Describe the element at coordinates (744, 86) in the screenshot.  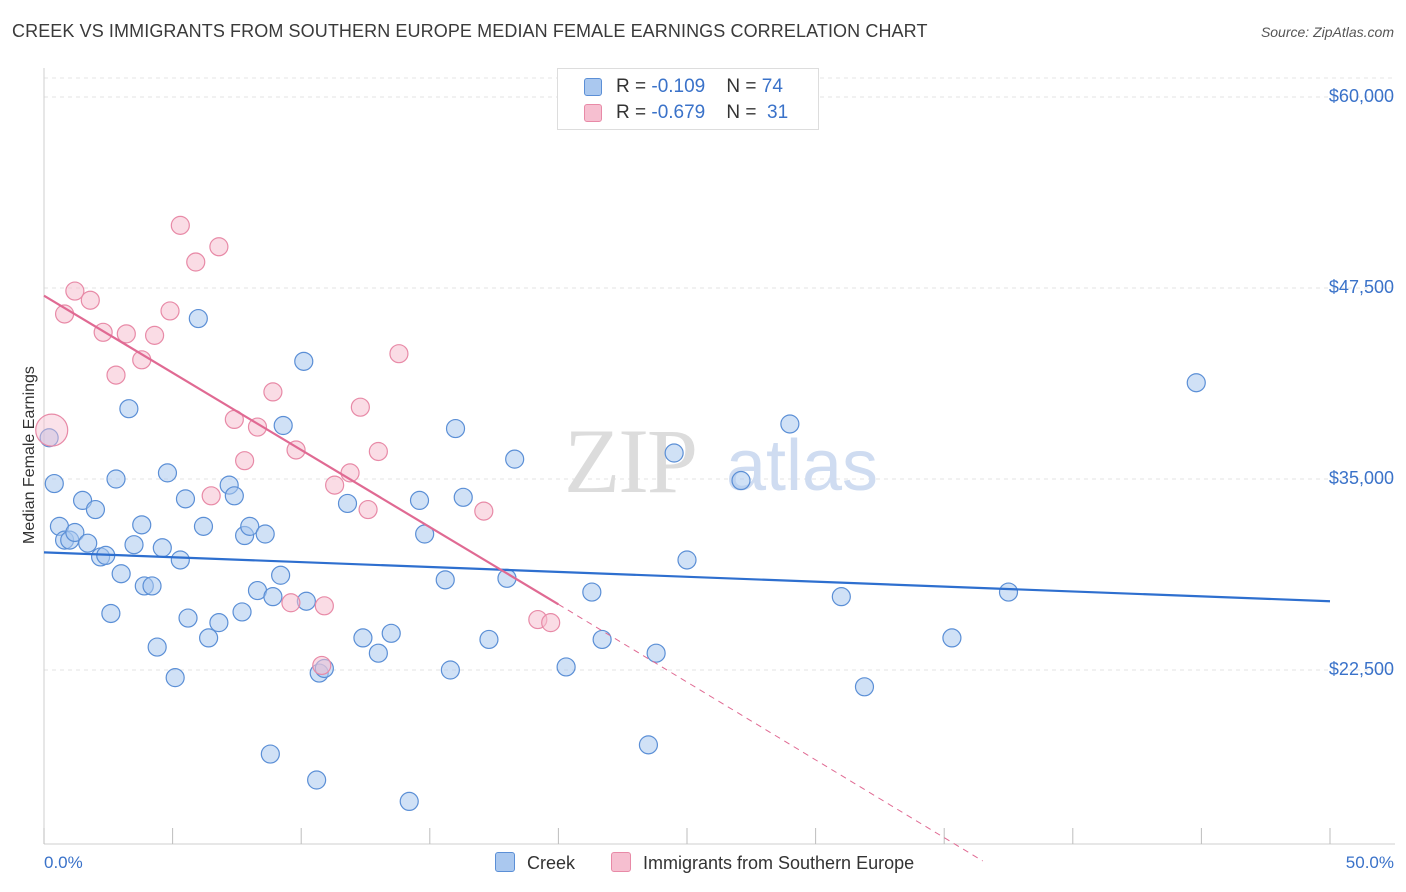
I see `legend-n-label: N =` at that location.